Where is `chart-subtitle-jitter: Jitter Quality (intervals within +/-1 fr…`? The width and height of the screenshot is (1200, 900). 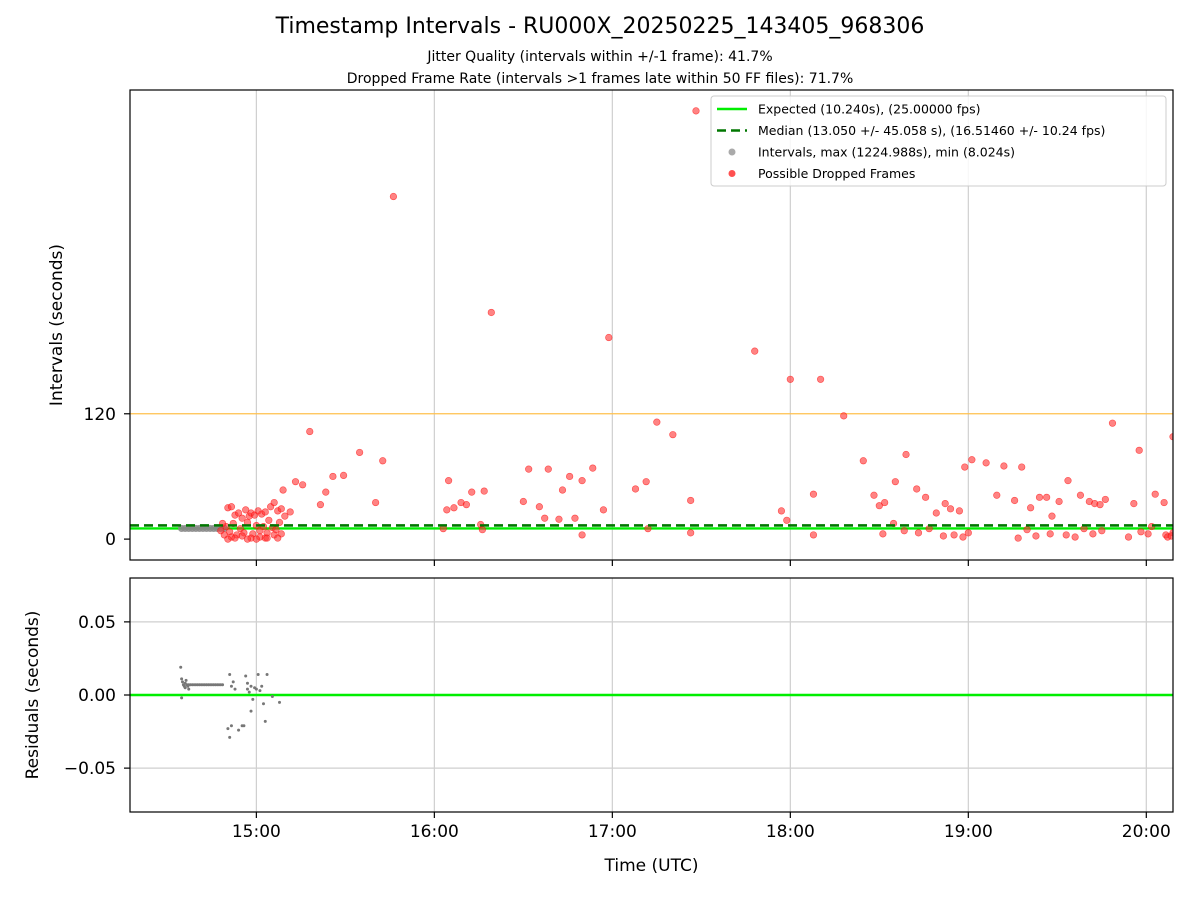 chart-subtitle-jitter: Jitter Quality (intervals within +/-1 fr… is located at coordinates (600, 57).